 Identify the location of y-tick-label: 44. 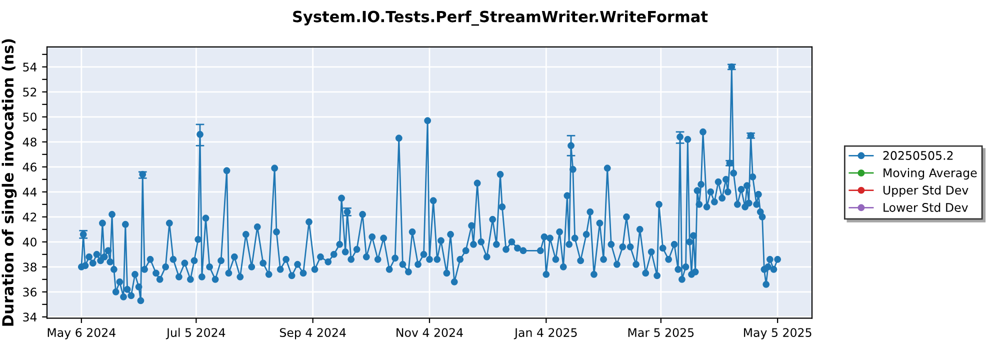
(29, 192).